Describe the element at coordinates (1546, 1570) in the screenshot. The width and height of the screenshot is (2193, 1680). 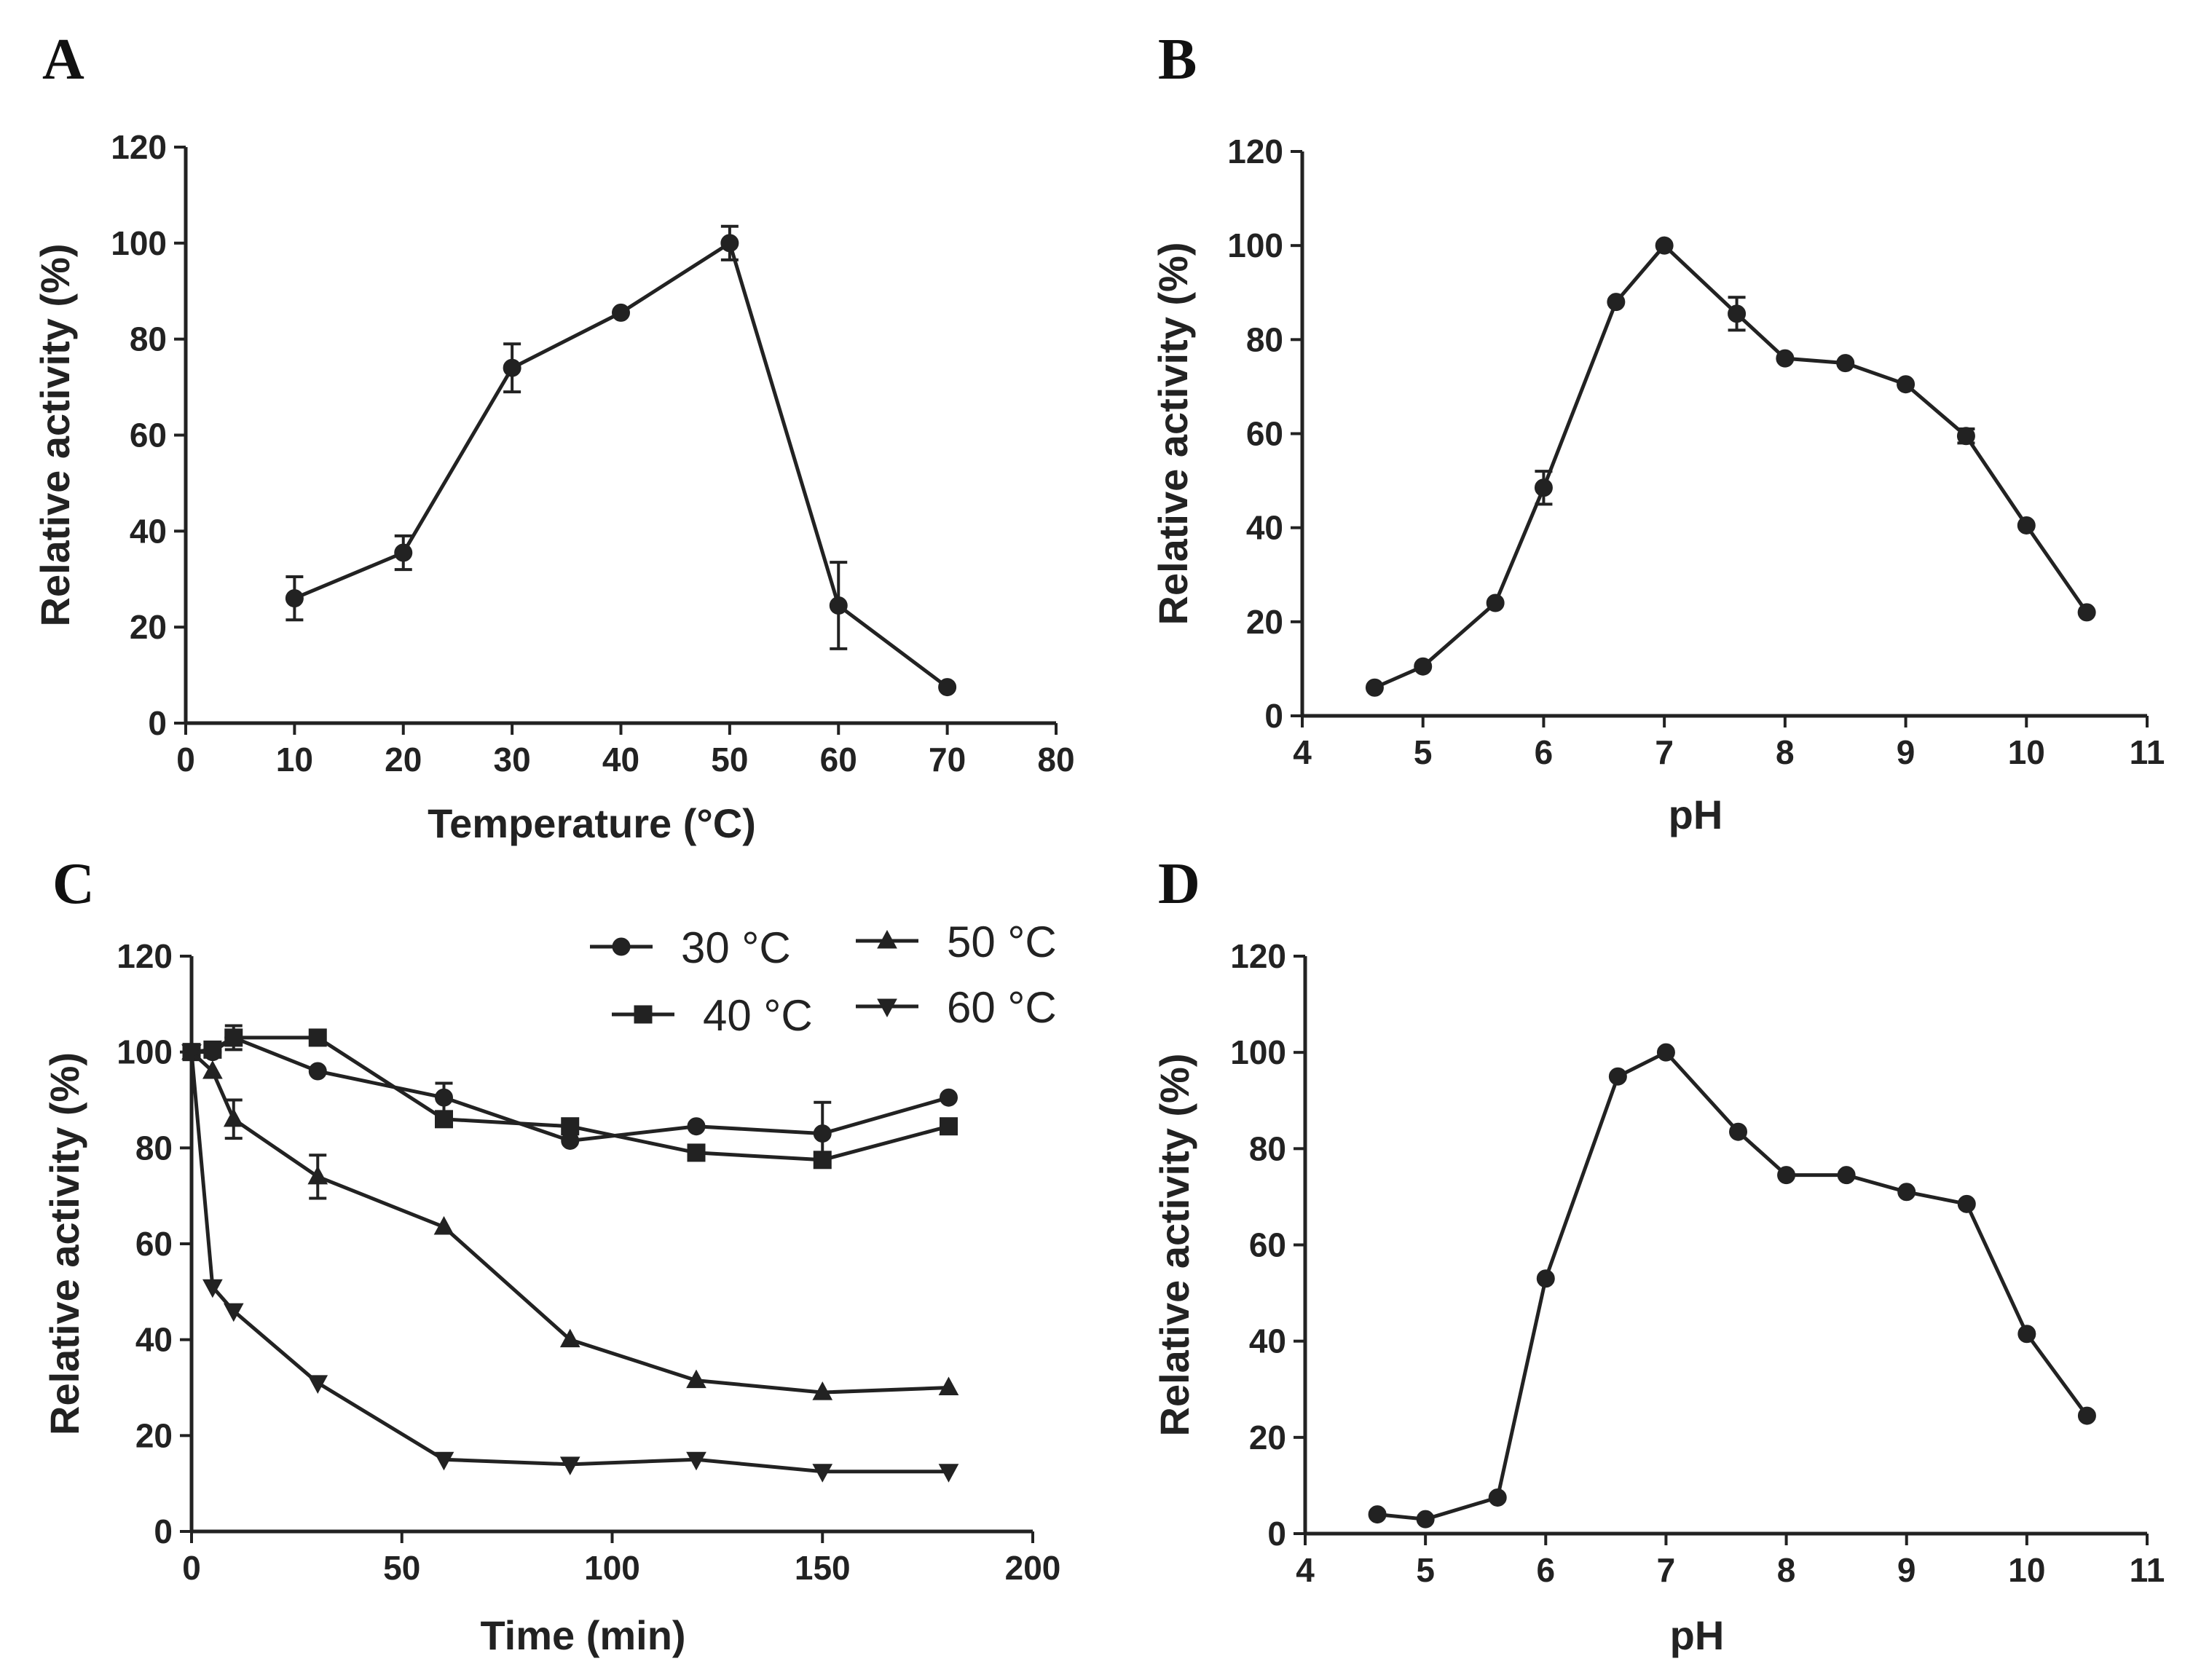
I see `x-tick-label-d: 6` at that location.